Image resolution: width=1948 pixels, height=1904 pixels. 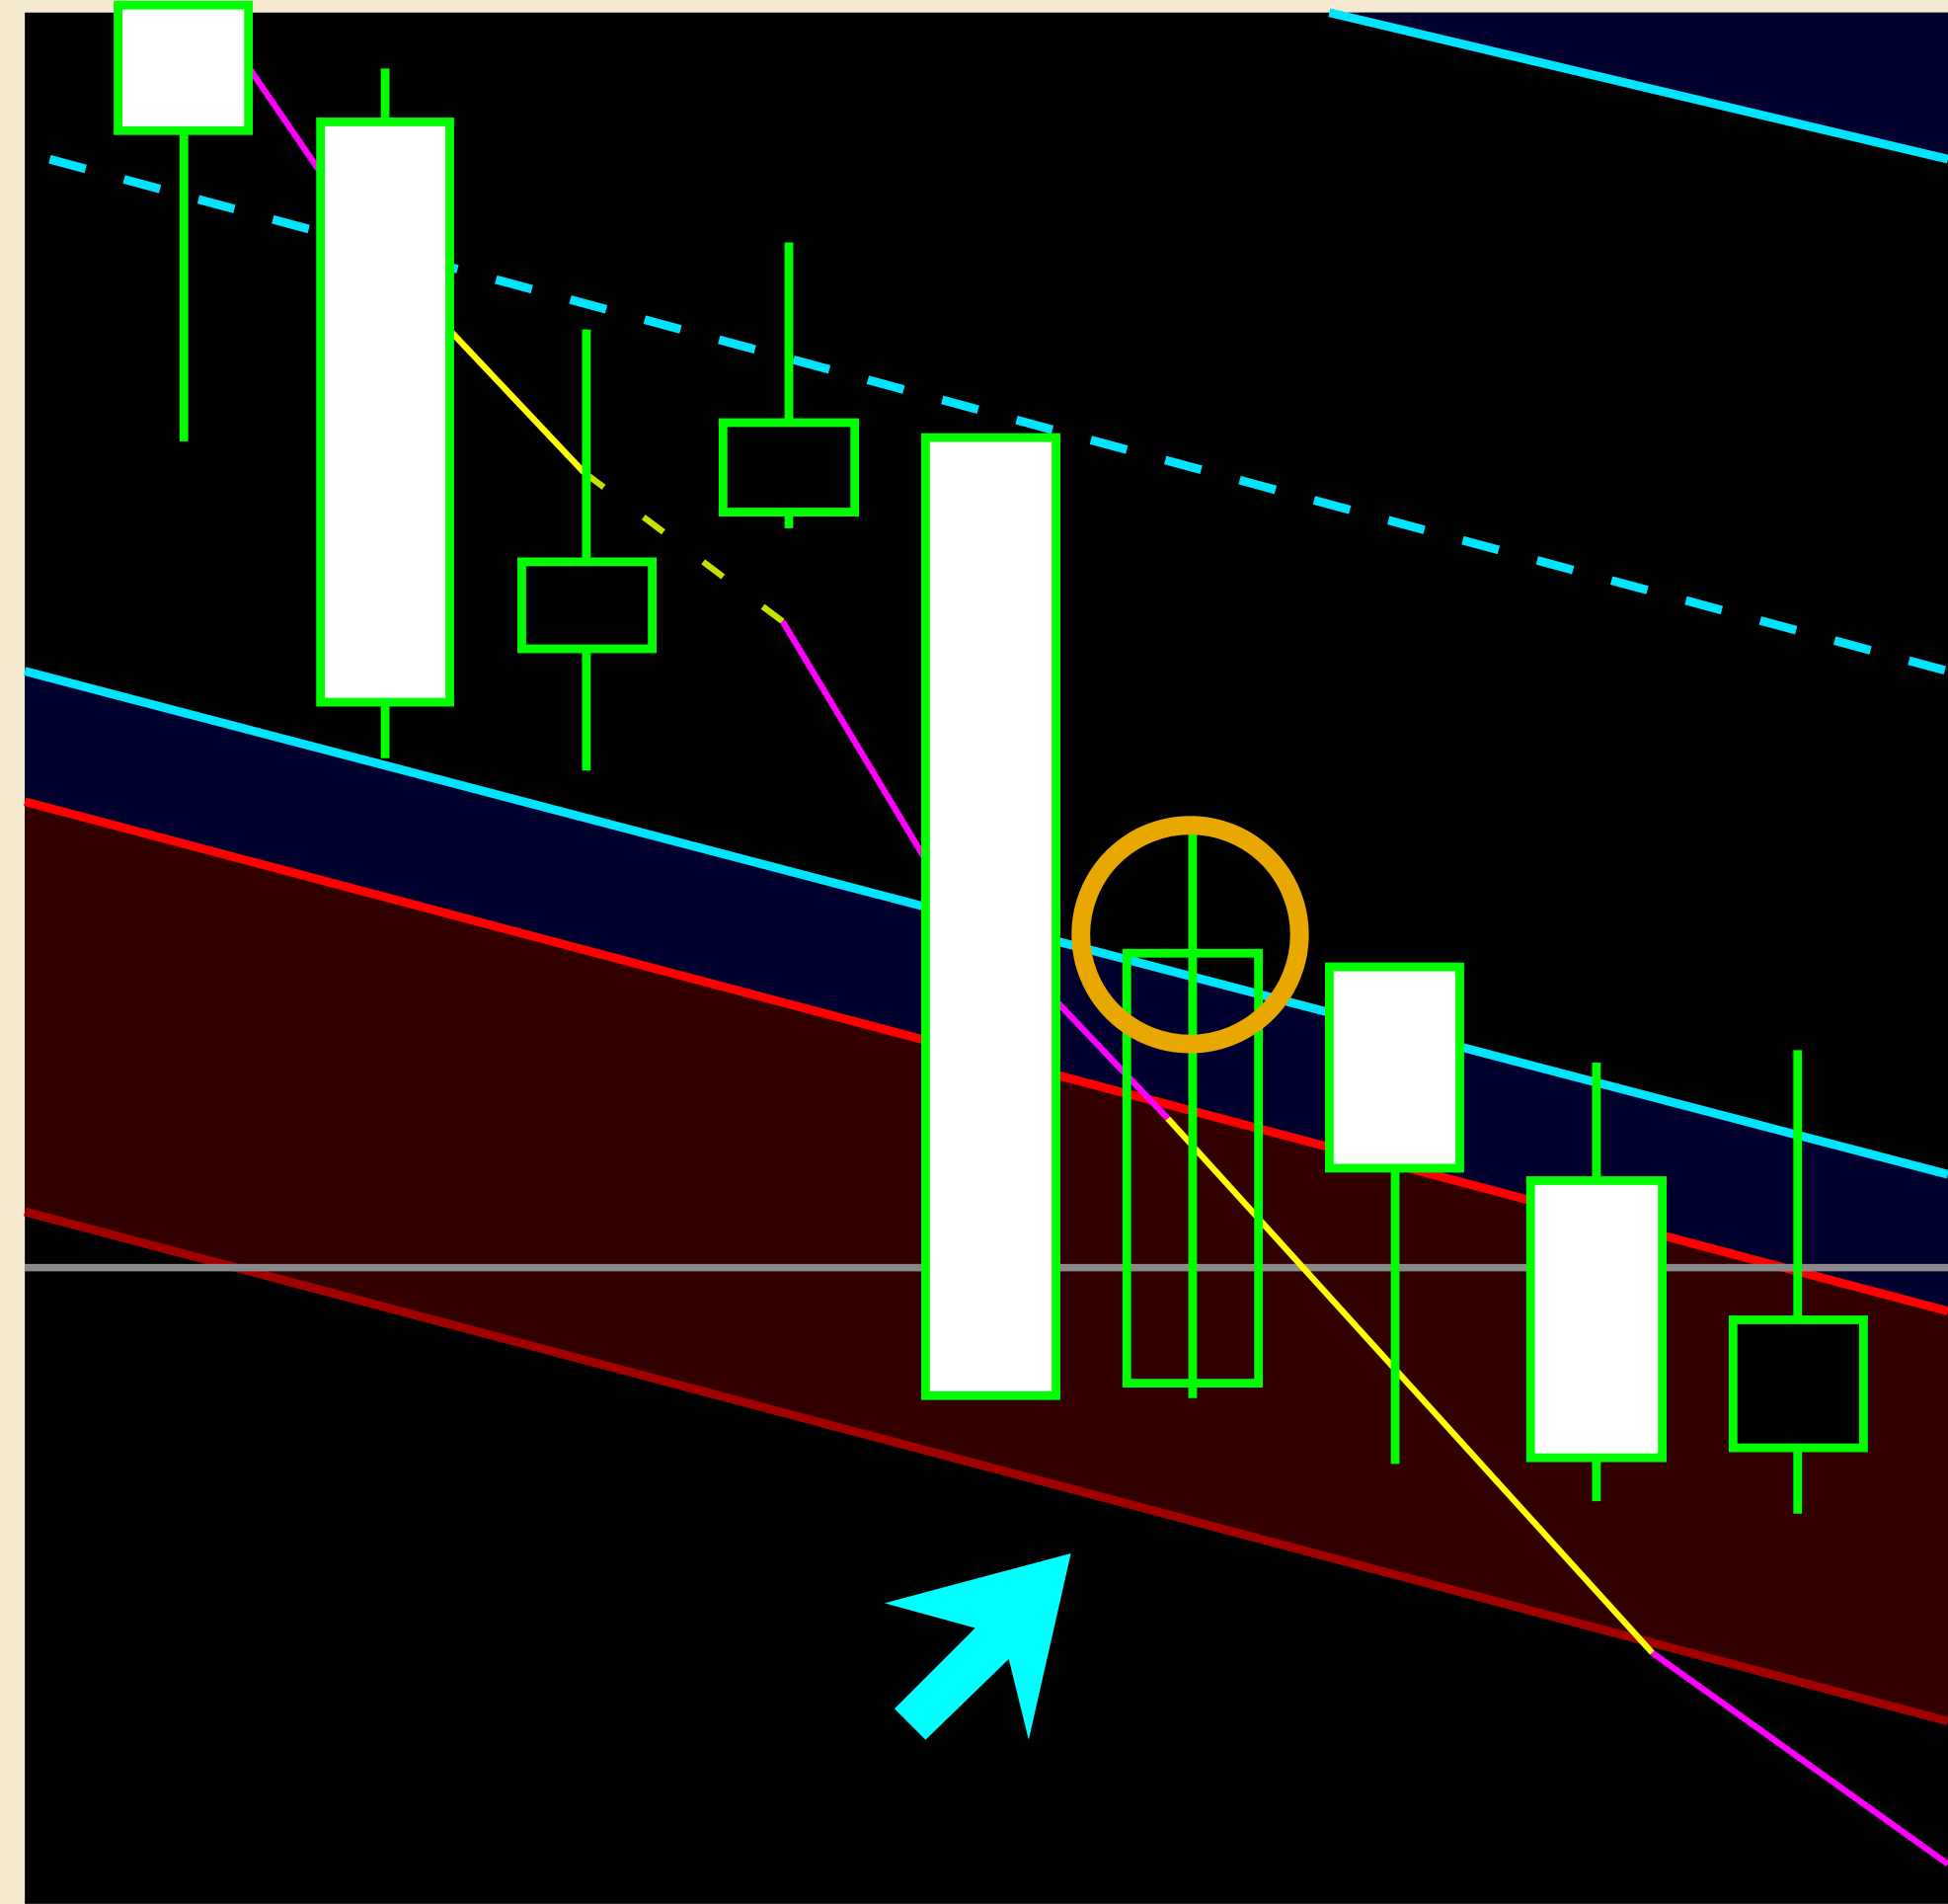 What do you see at coordinates (1190, 935) in the screenshot?
I see `signal-circle` at bounding box center [1190, 935].